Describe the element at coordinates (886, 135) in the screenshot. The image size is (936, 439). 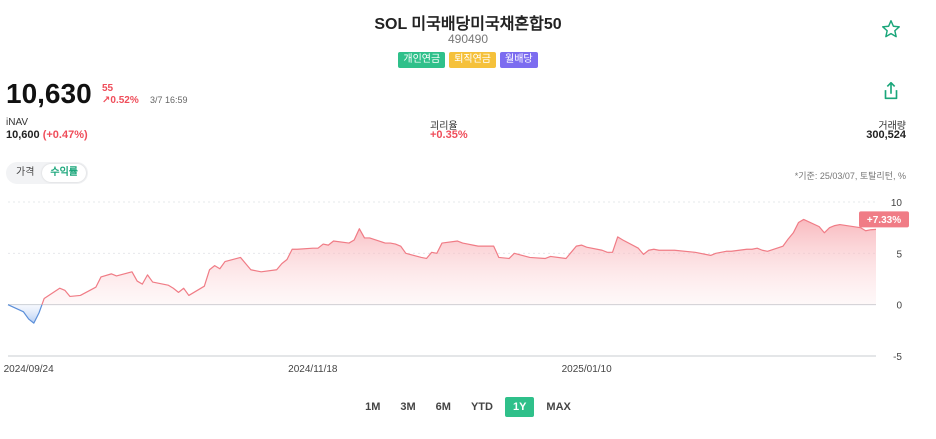
I see `volume-value: 300,524` at that location.